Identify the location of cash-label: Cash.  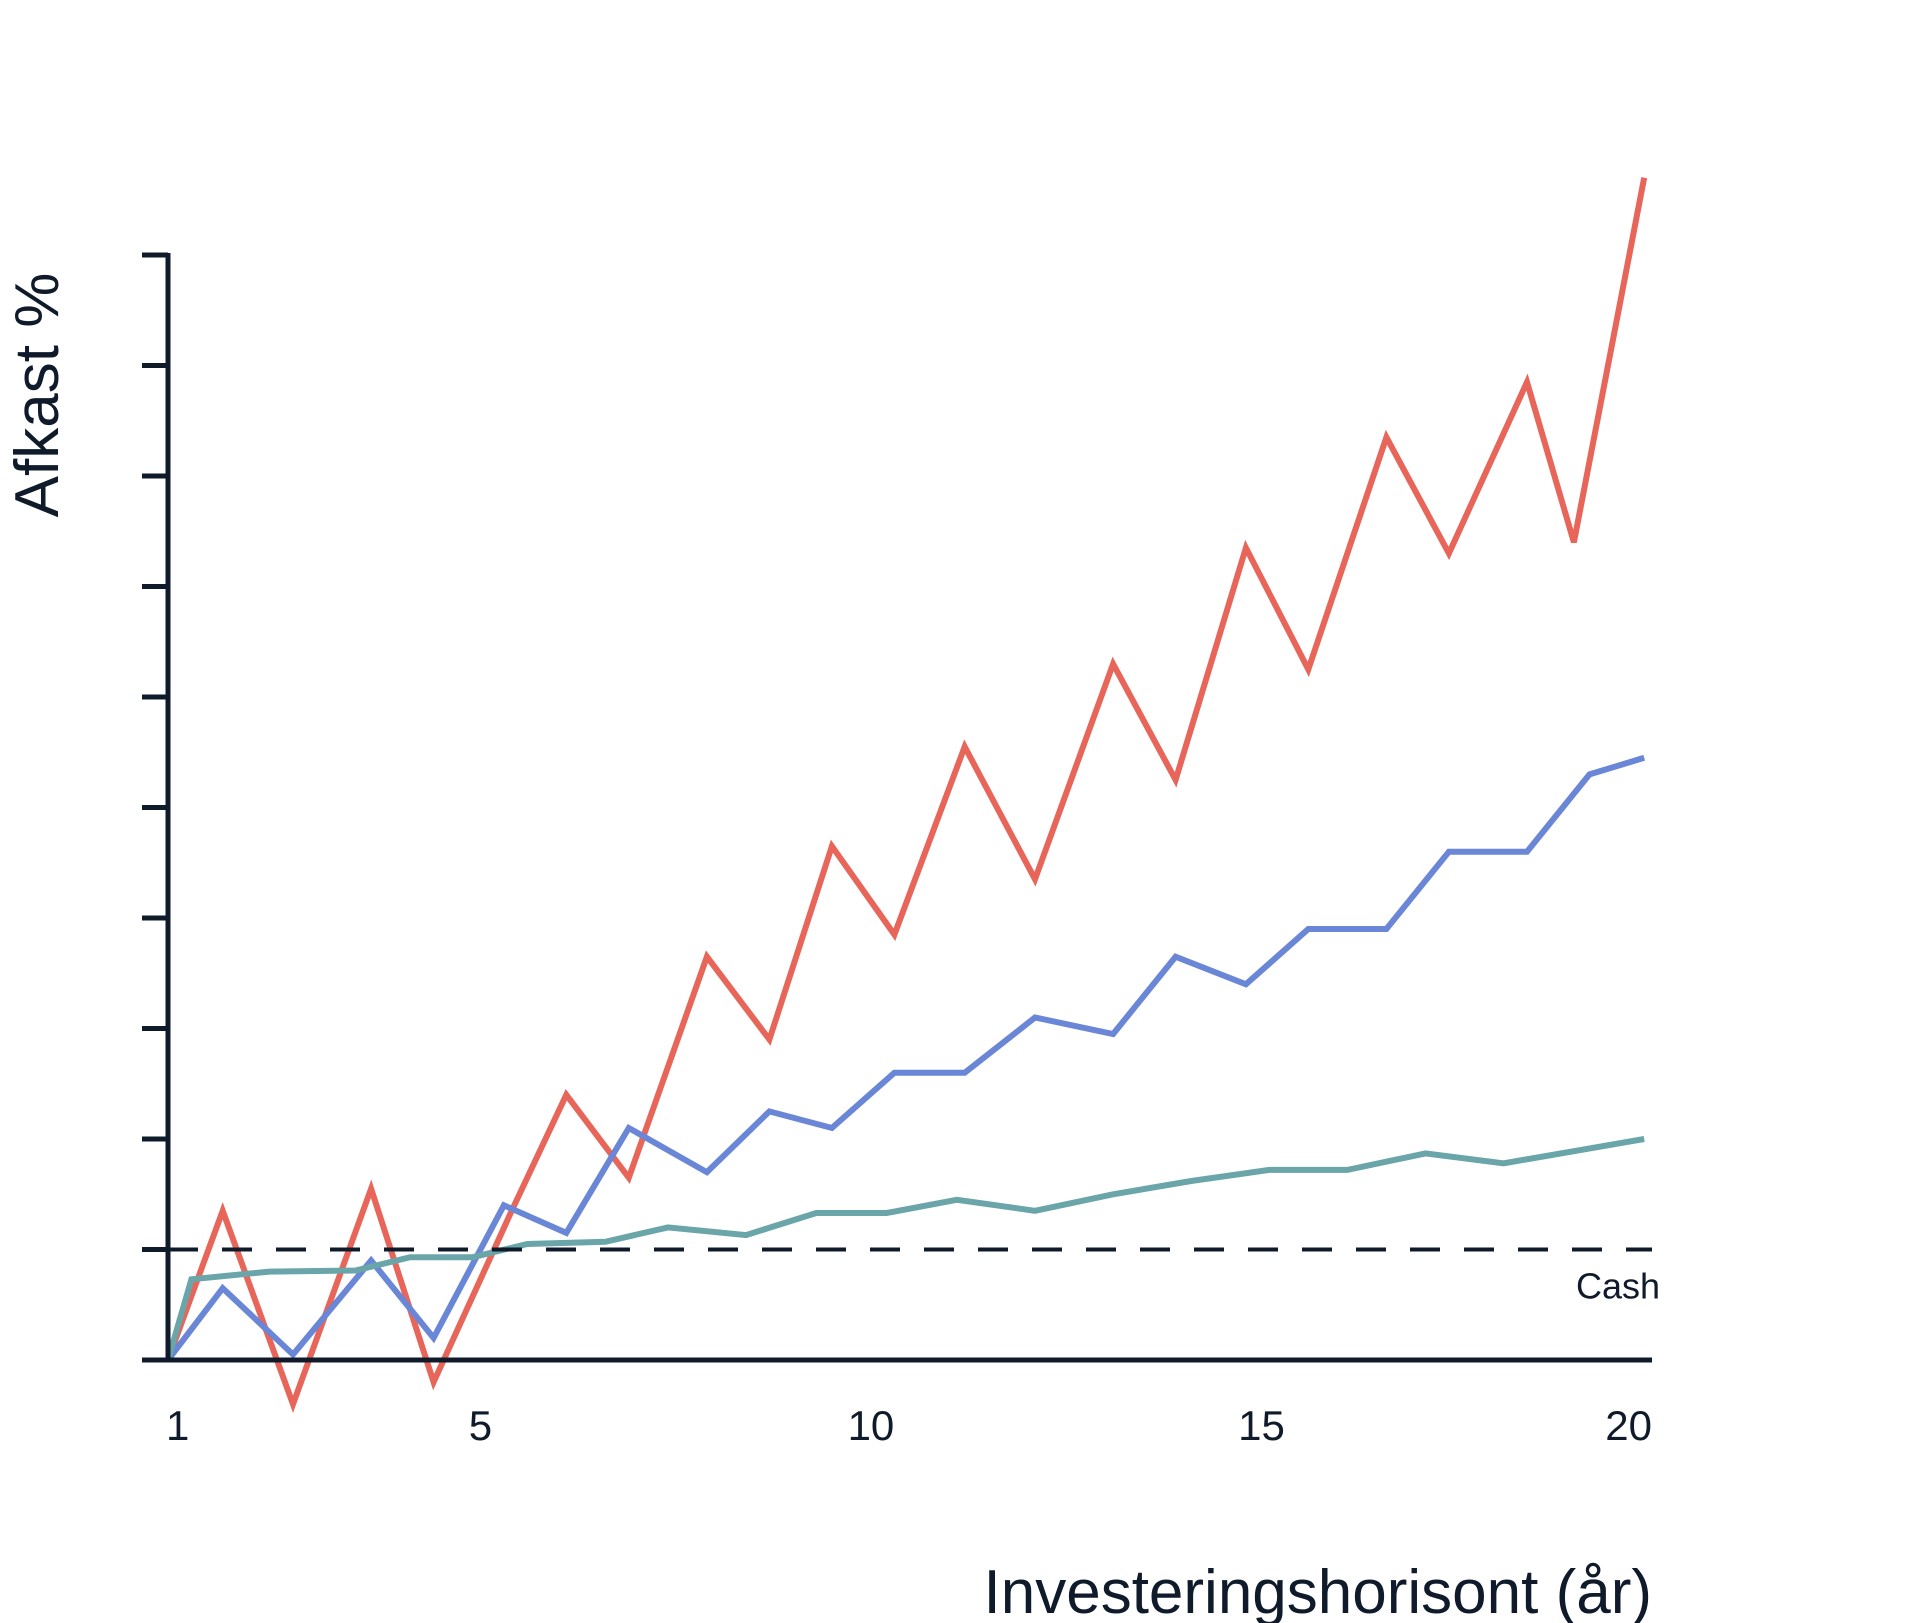
(1618, 1286).